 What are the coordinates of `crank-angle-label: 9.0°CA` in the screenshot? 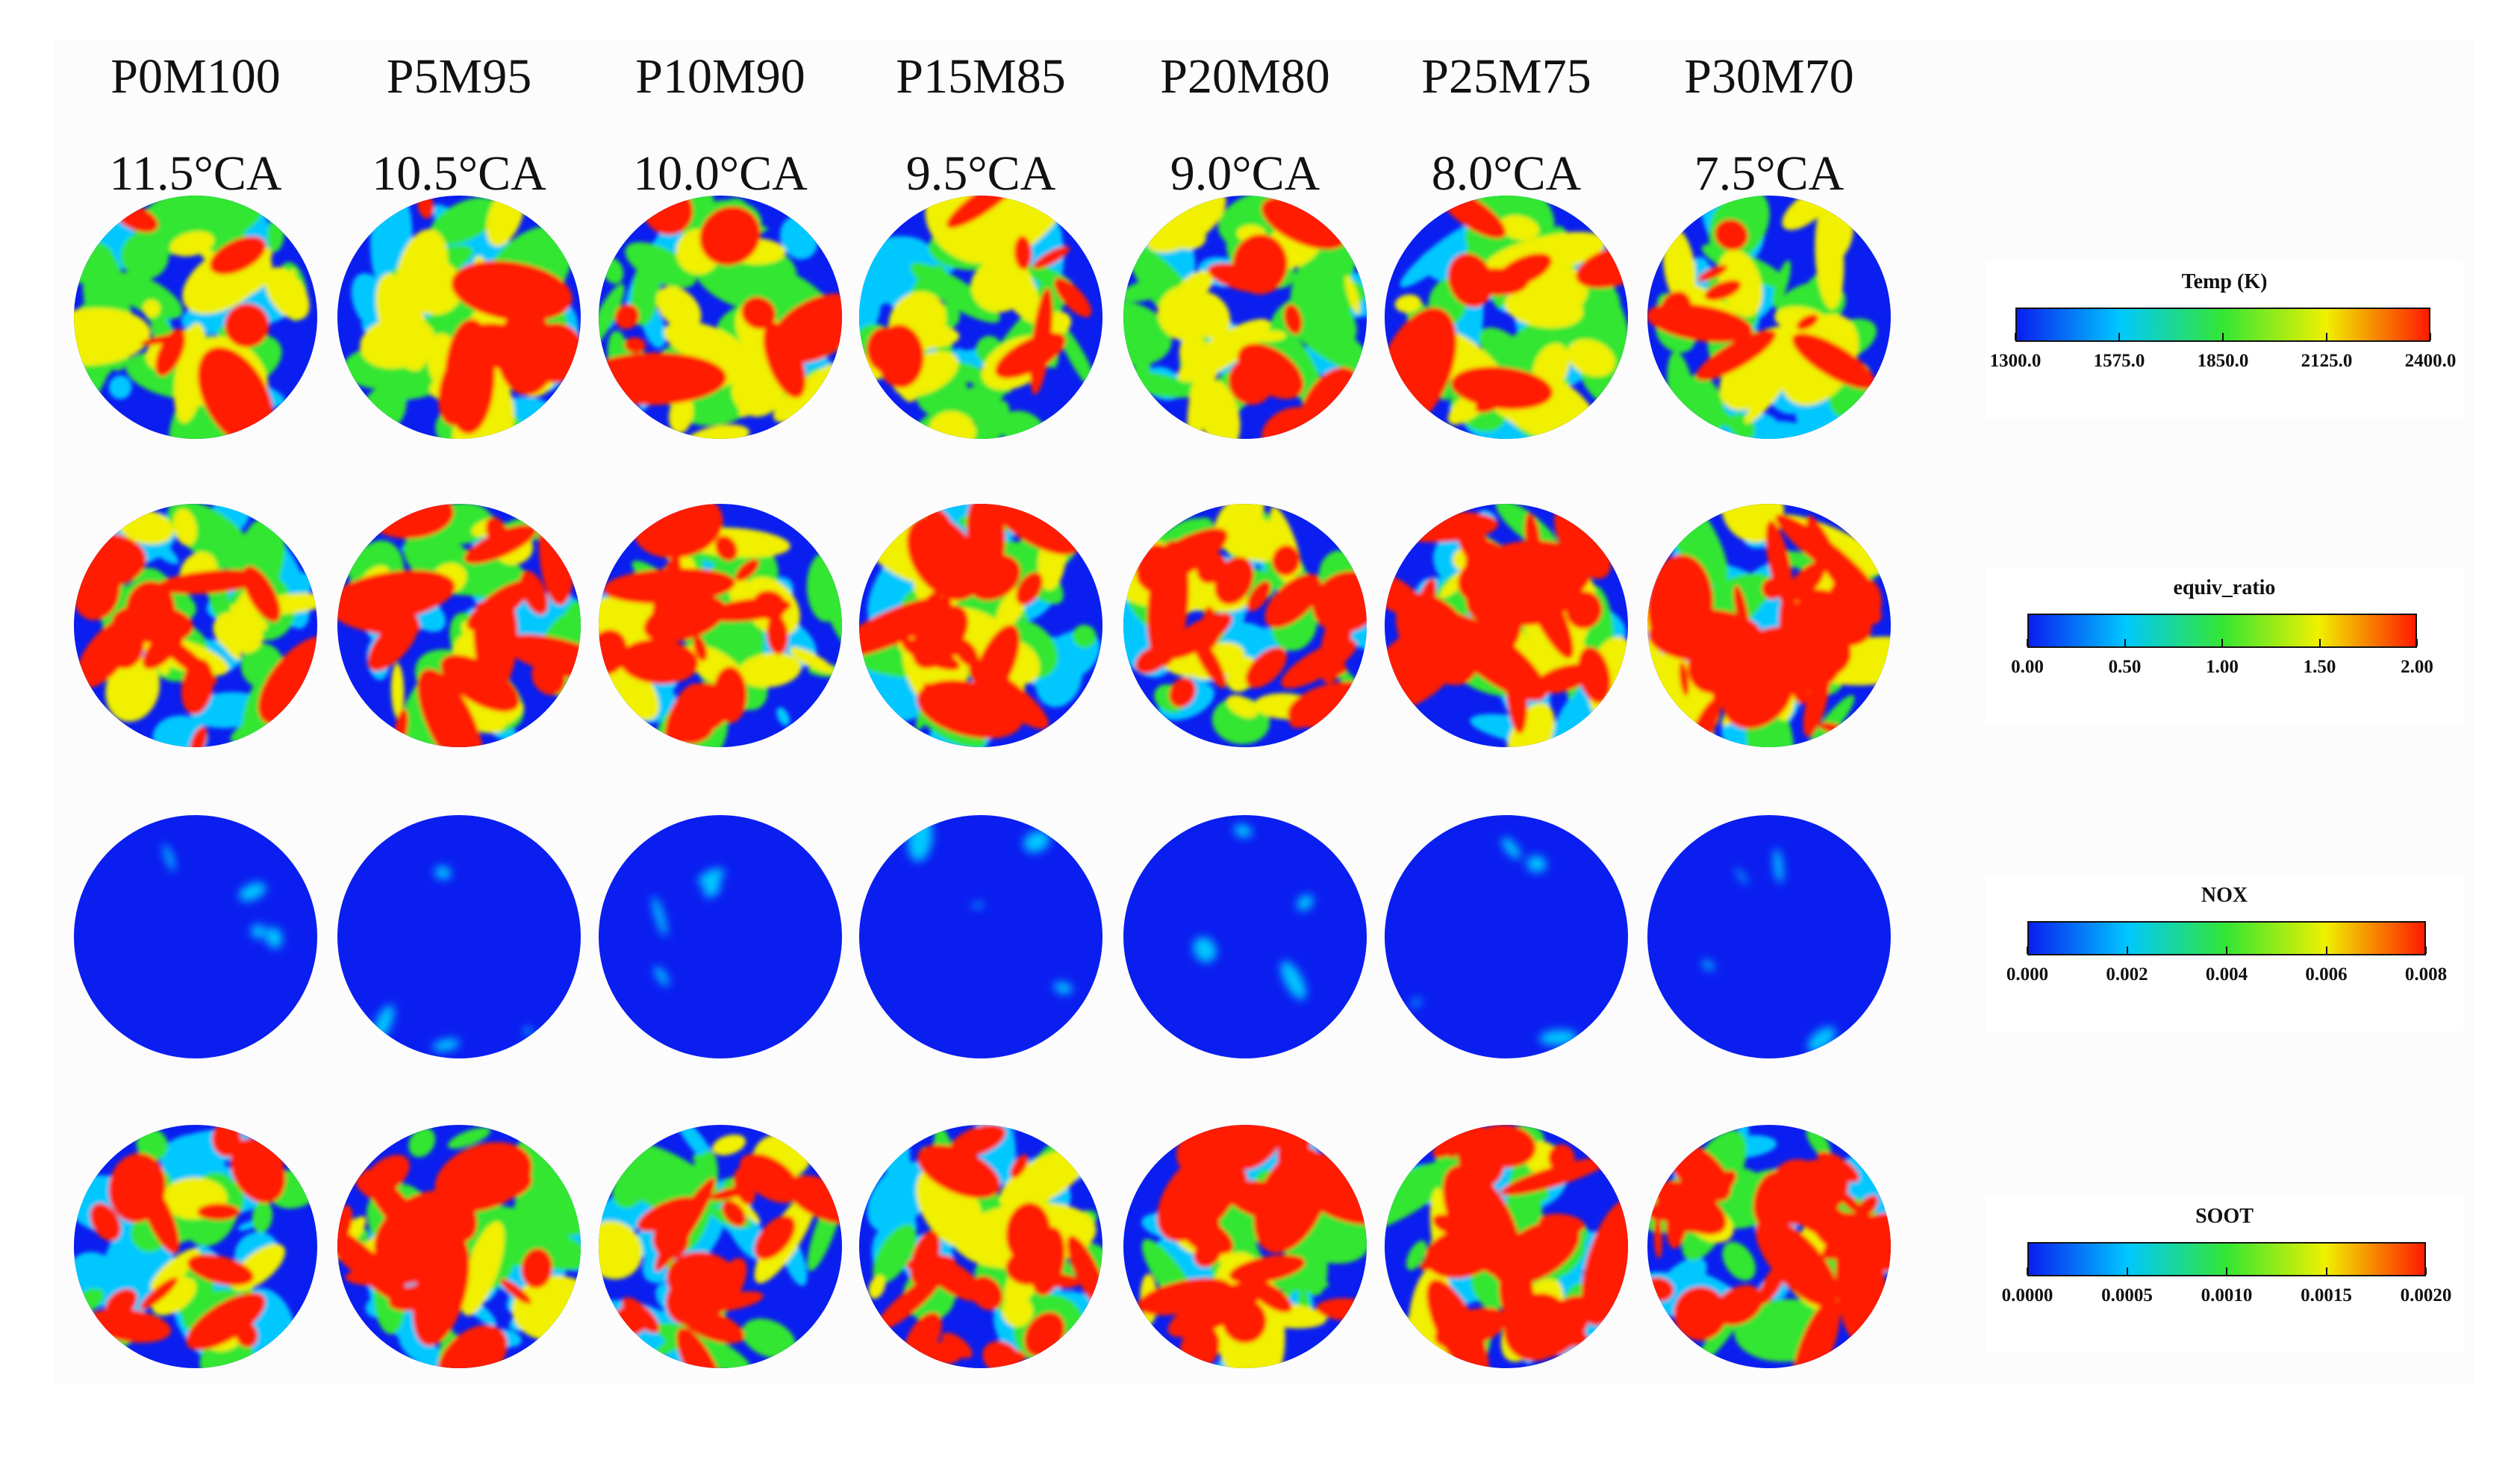 It's located at (1245, 173).